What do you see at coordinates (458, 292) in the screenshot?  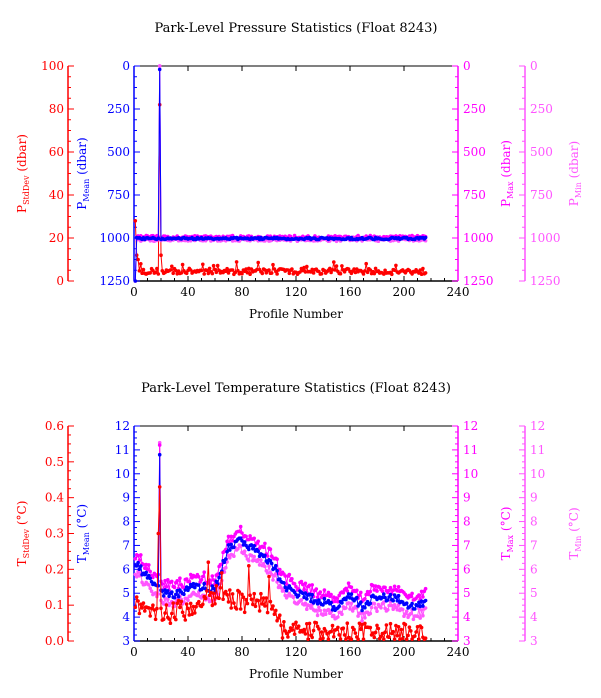 I see `x-tick-label: 240` at bounding box center [458, 292].